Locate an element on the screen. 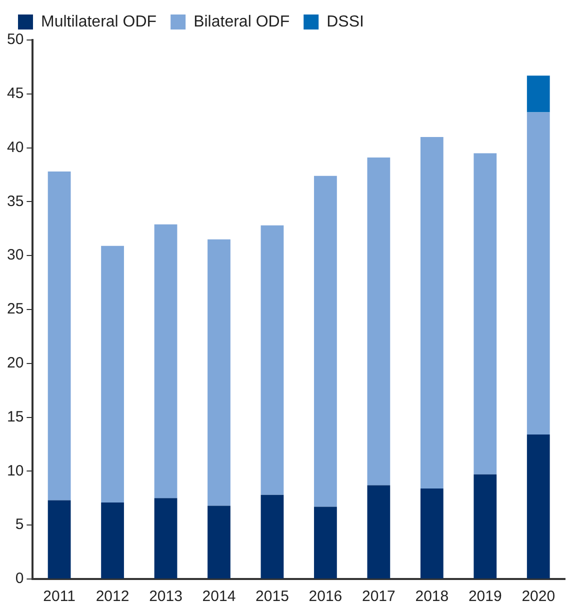  x-tick-label: 2011 is located at coordinates (59, 597).